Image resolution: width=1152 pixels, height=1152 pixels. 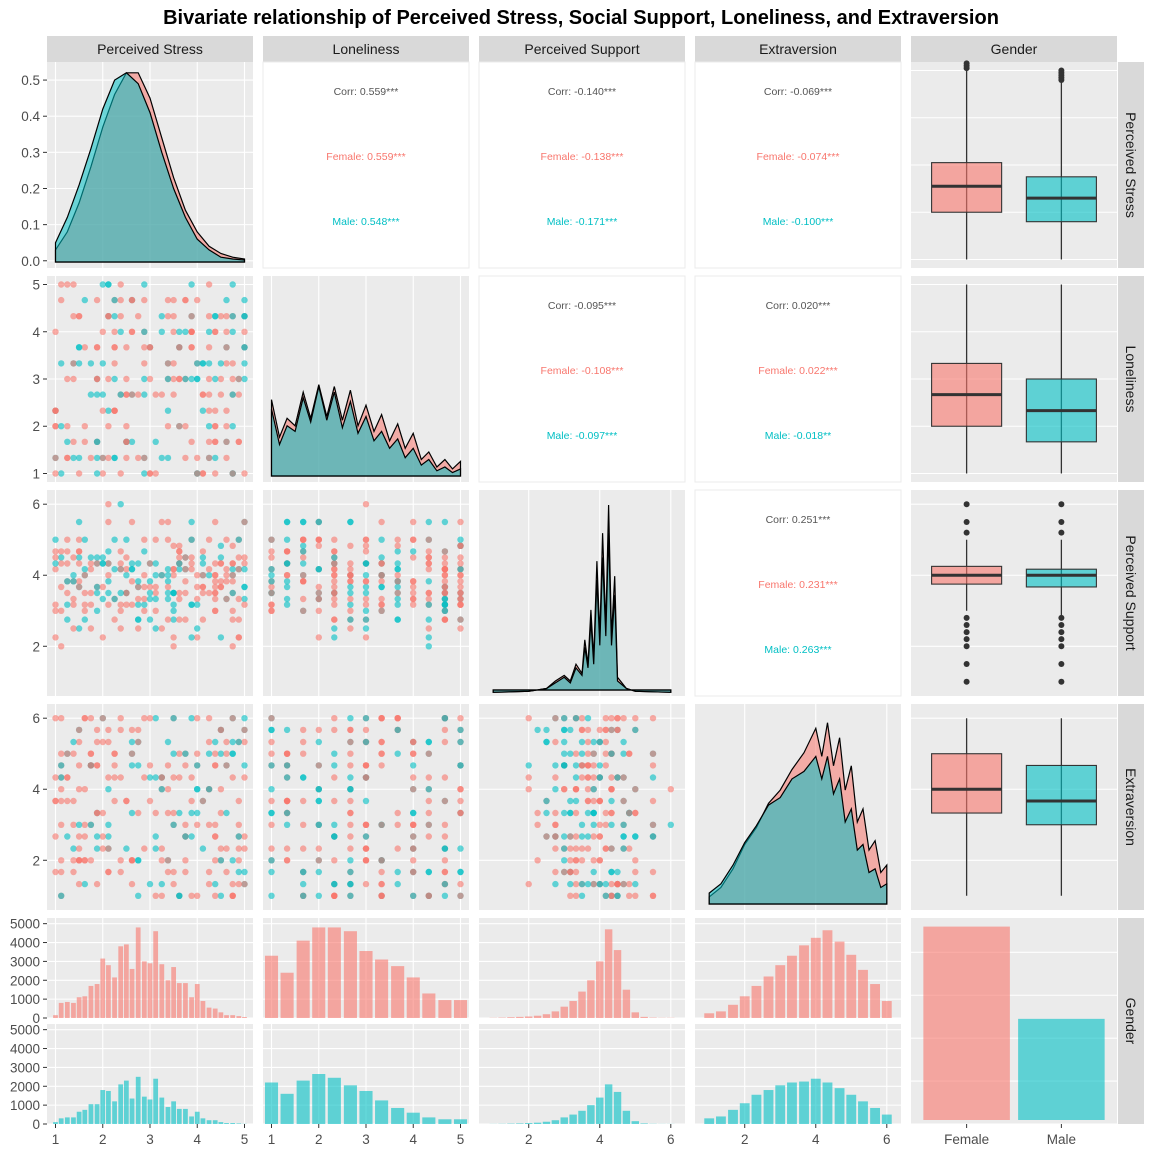 What do you see at coordinates (25, 1030) in the screenshot?
I see `y-tick-label: 5000` at bounding box center [25, 1030].